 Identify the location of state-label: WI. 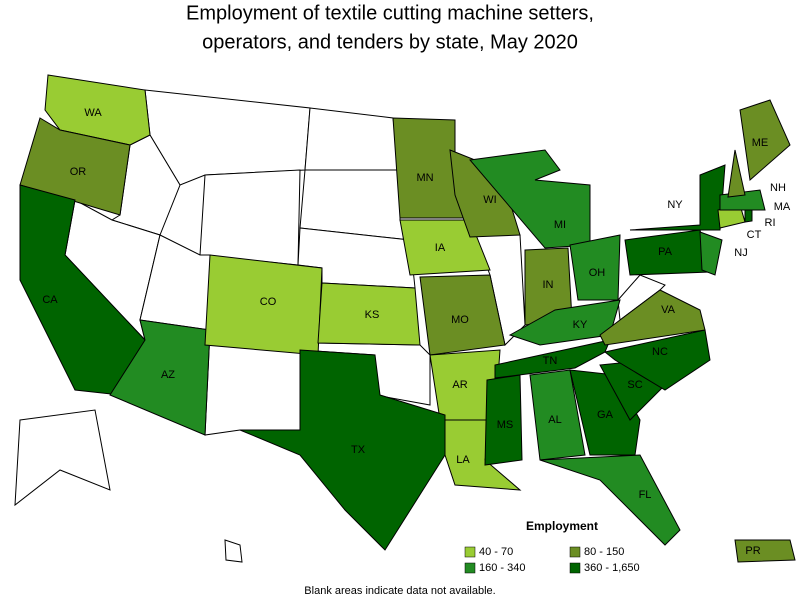
(489, 200).